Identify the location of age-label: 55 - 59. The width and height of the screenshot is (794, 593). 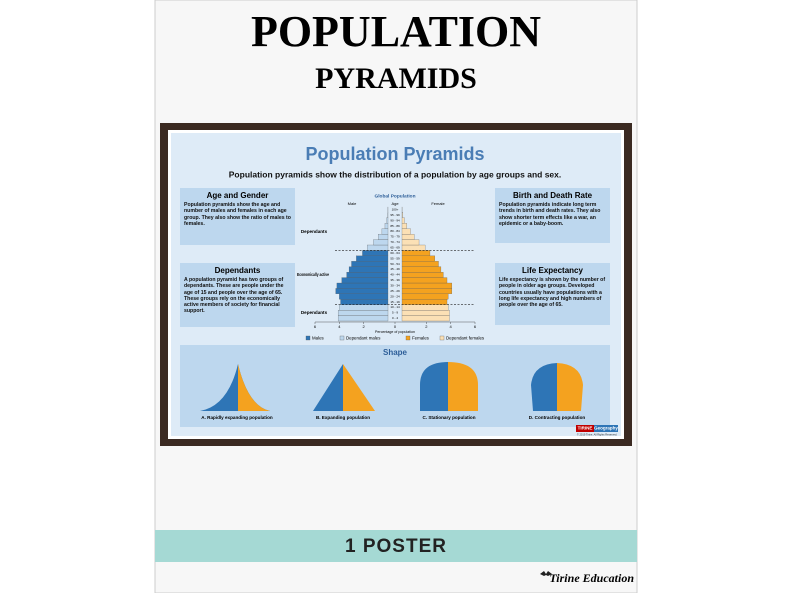
(395, 258).